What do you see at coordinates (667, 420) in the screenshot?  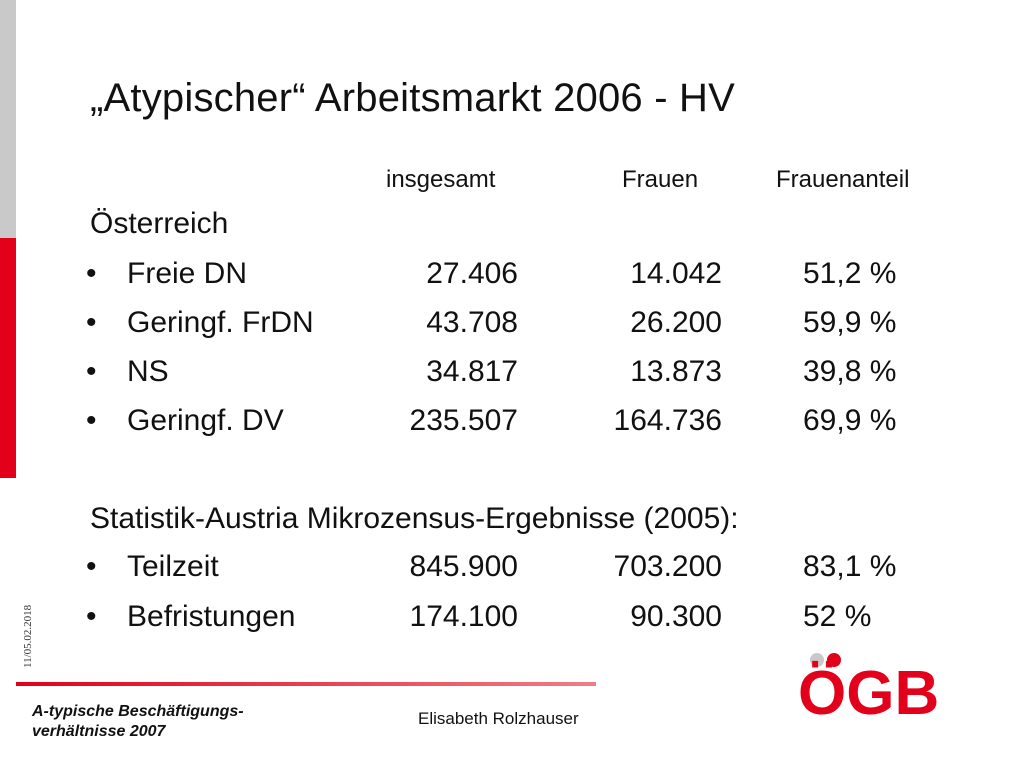 I see `value-frauen: 164.736` at bounding box center [667, 420].